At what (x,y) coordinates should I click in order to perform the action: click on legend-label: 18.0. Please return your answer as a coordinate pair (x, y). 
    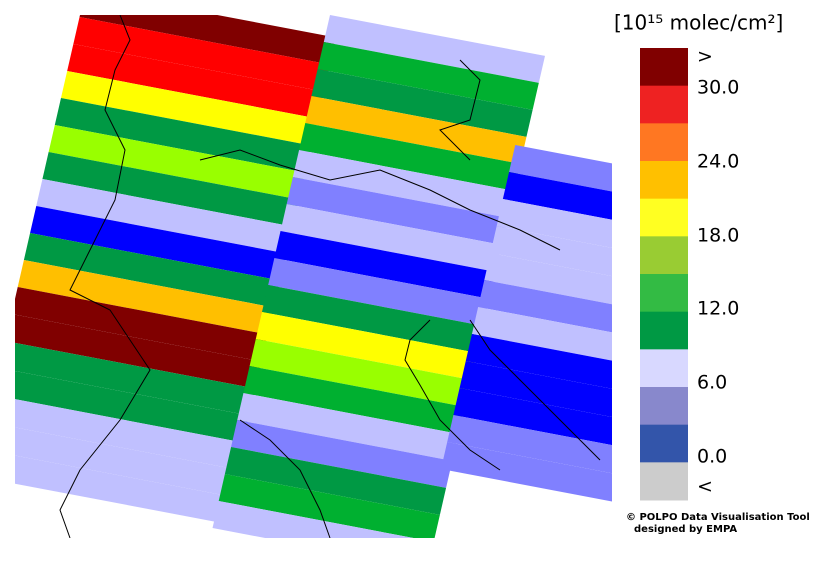
    Looking at the image, I should click on (718, 236).